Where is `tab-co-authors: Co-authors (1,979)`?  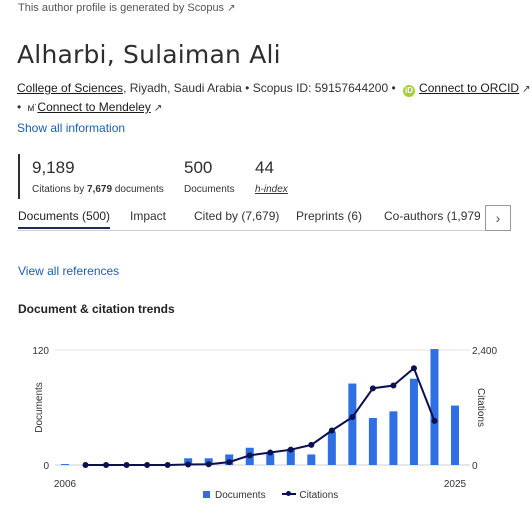
tab-co-authors: Co-authors (1,979) is located at coordinates (432, 216).